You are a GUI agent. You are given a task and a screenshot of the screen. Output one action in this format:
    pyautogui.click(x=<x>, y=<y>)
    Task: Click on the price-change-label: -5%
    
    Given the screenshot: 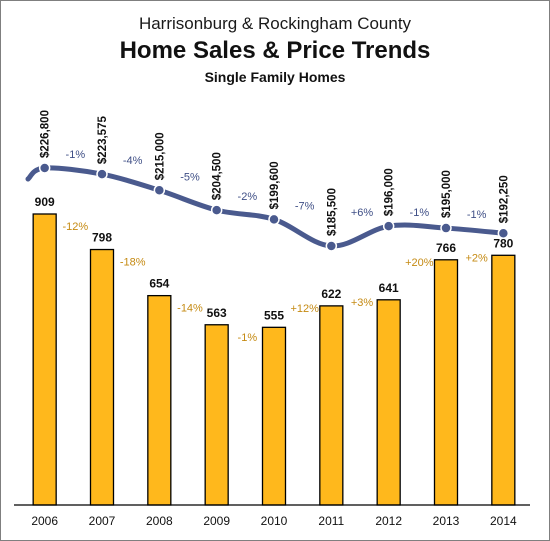 What is the action you would take?
    pyautogui.click(x=190, y=177)
    